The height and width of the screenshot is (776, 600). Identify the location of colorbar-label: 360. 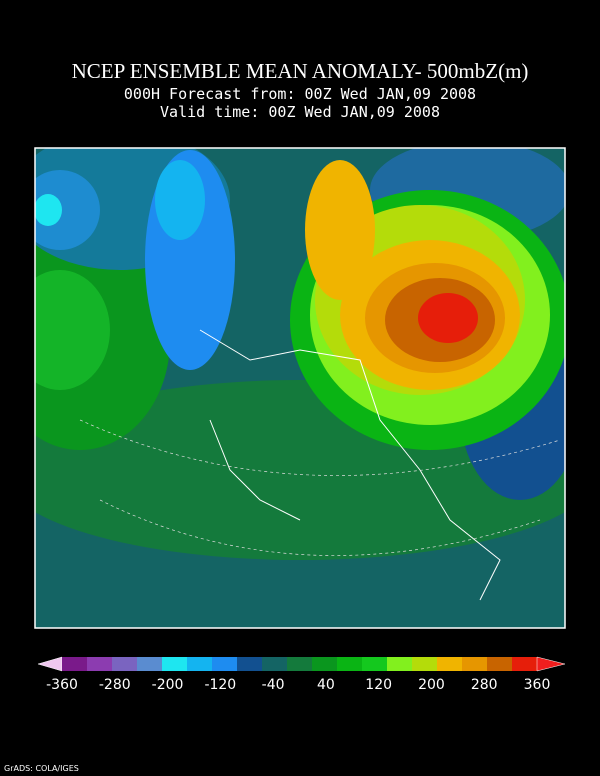
(537, 685).